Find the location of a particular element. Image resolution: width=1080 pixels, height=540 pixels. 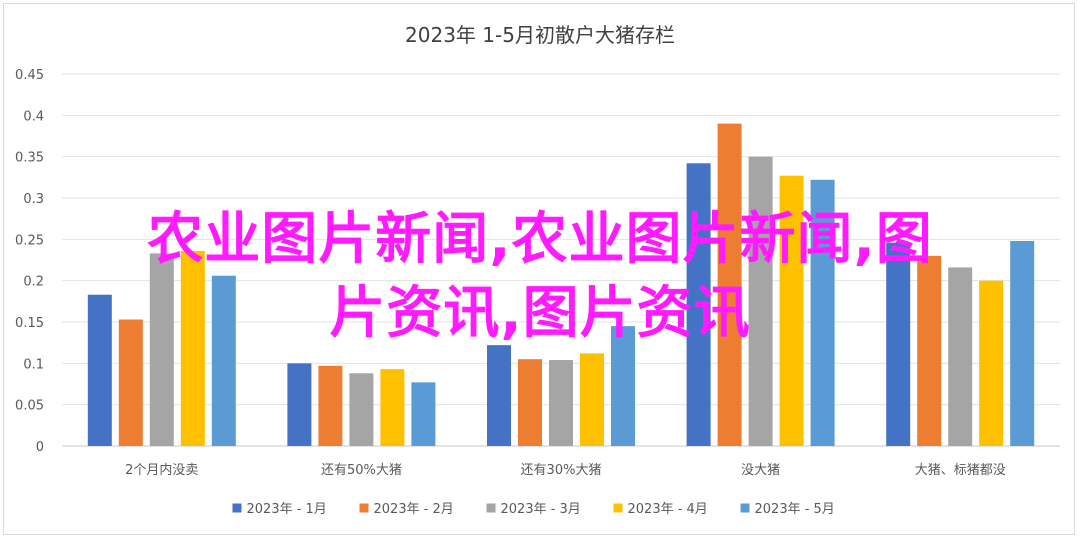

x-tick-label: 还有50%大猪 is located at coordinates (361, 470).